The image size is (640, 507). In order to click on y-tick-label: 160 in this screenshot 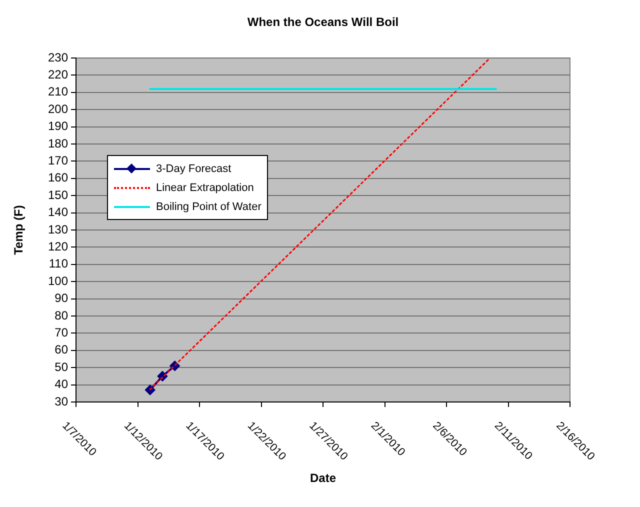, I will do `click(58, 177)`.